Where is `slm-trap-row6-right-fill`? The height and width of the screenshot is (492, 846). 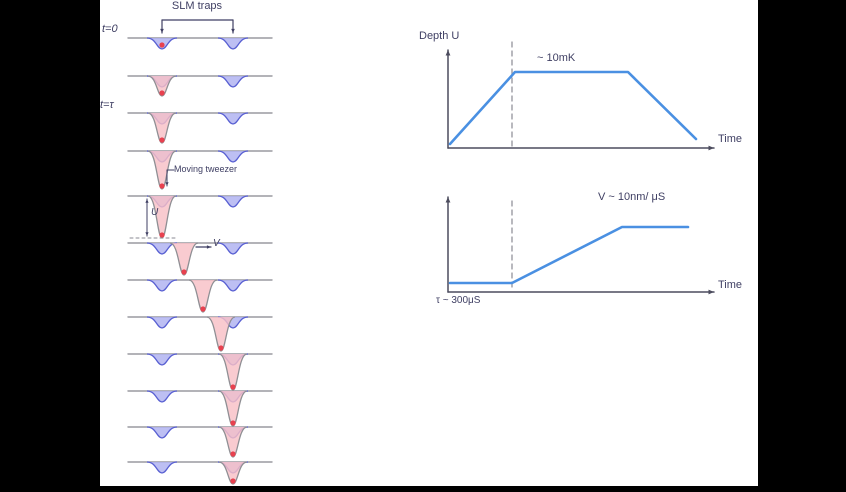
slm-trap-row6-right-fill is located at coordinates (233, 248).